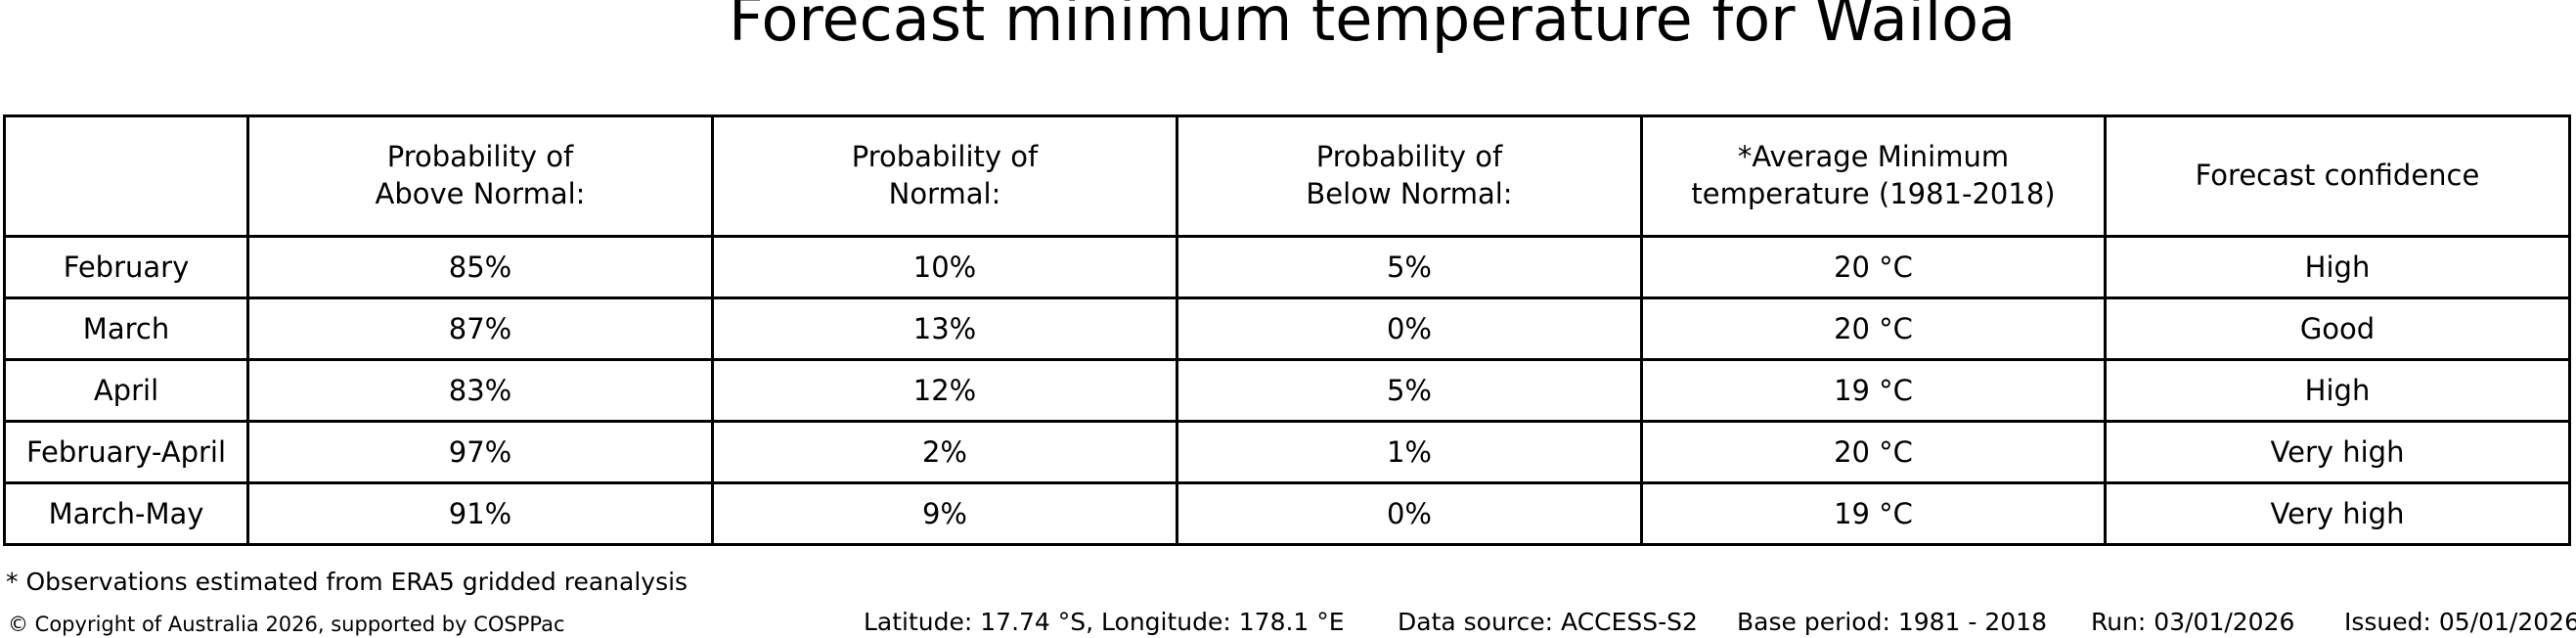 This screenshot has width=2576, height=638. I want to click on table-row-february-april: February-April 97% 2% 1% 20 °C Very high, so click(1287, 452).